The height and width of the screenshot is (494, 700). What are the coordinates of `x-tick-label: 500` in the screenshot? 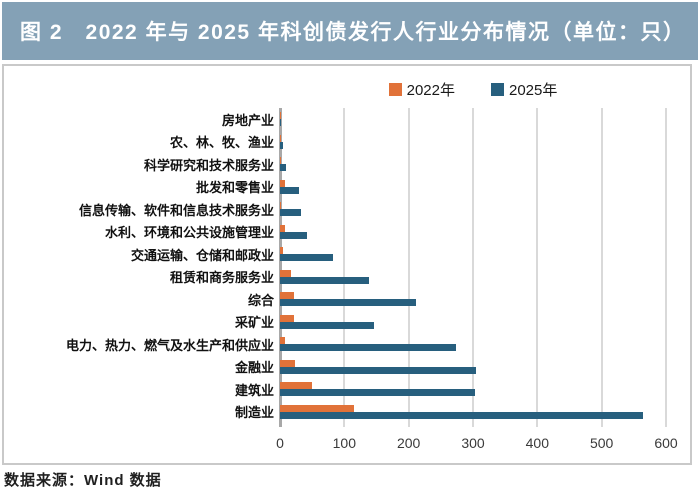 It's located at (601, 443).